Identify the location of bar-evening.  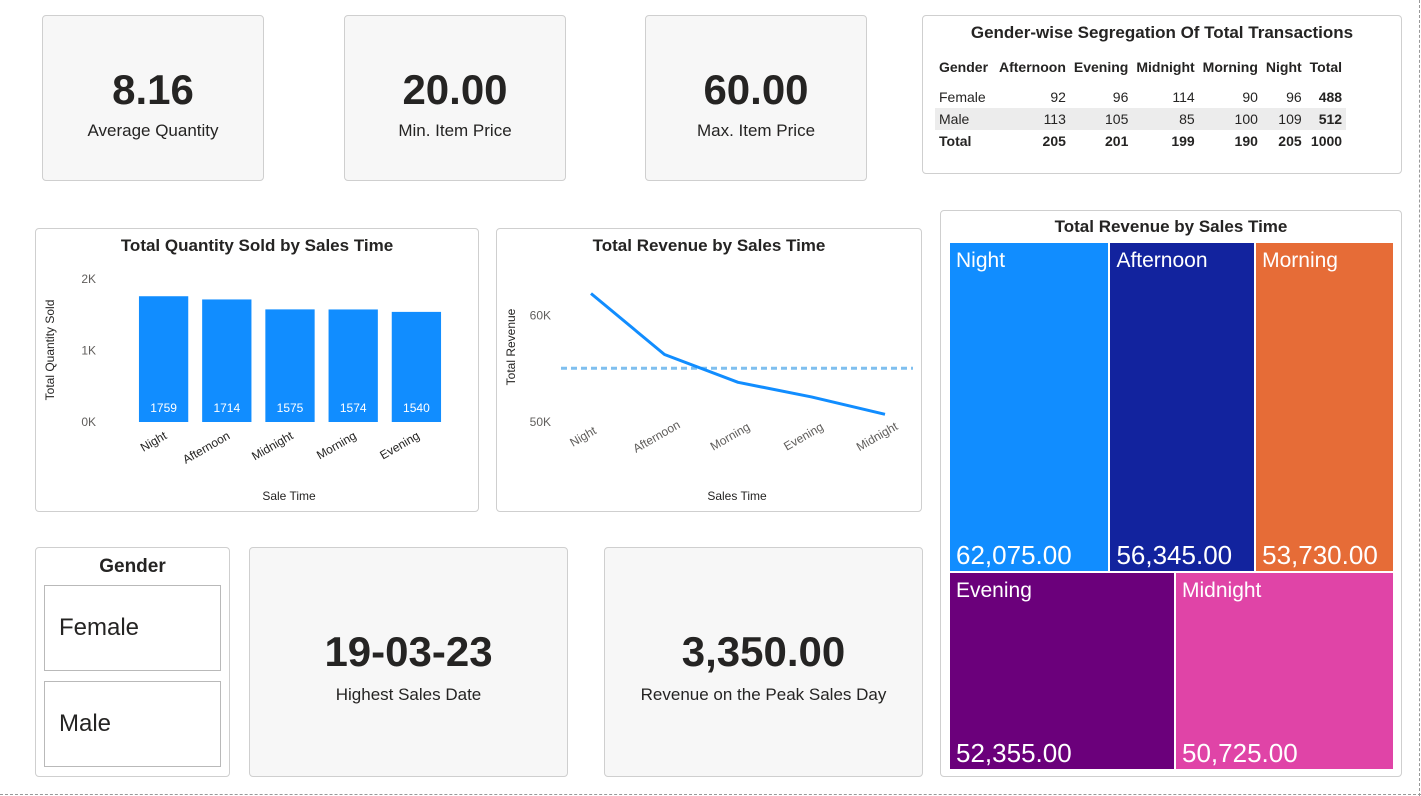
(416, 366).